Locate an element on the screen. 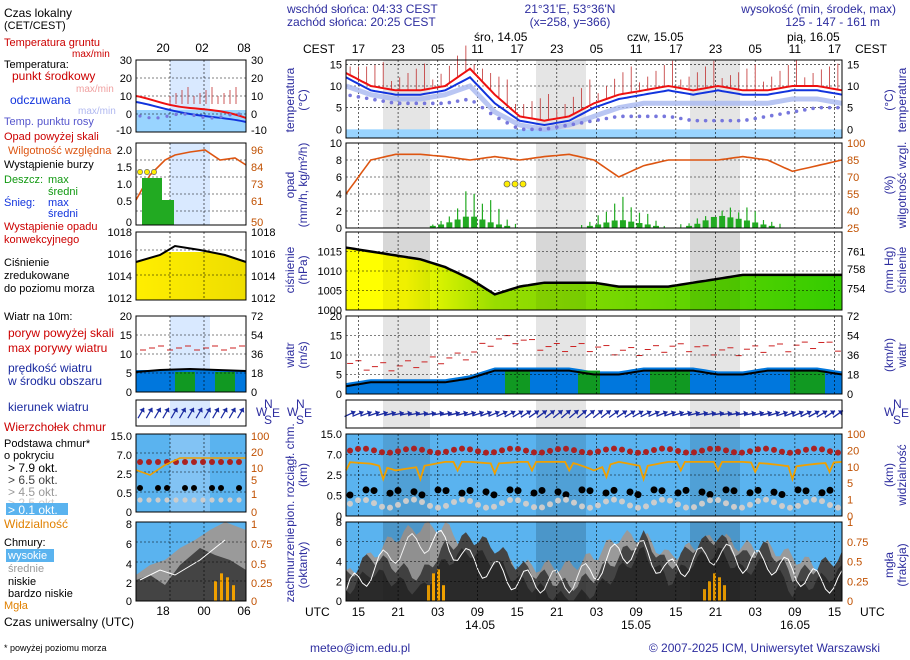 The image size is (910, 660). legend-axis-tick: 0 is located at coordinates (129, 602).